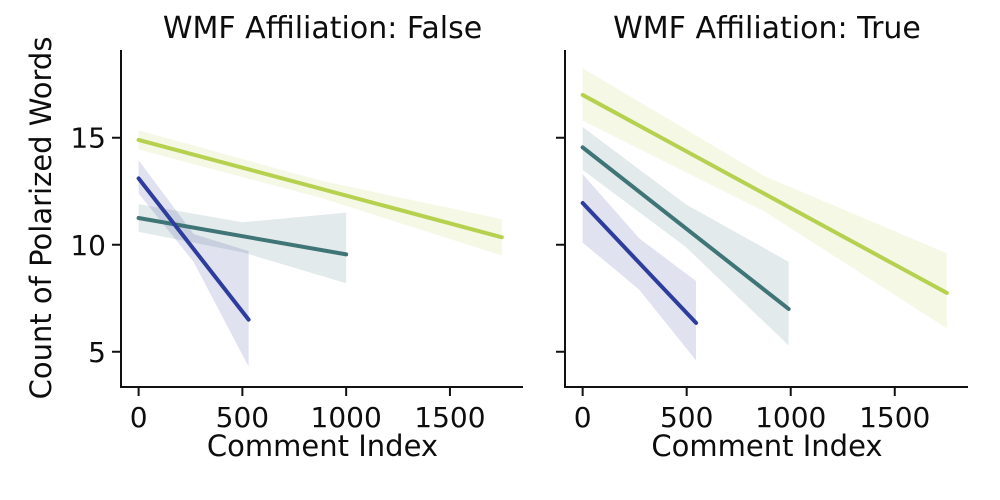 The height and width of the screenshot is (500, 1000). Describe the element at coordinates (88, 138) in the screenshot. I see `y-tick-label: 15` at that location.